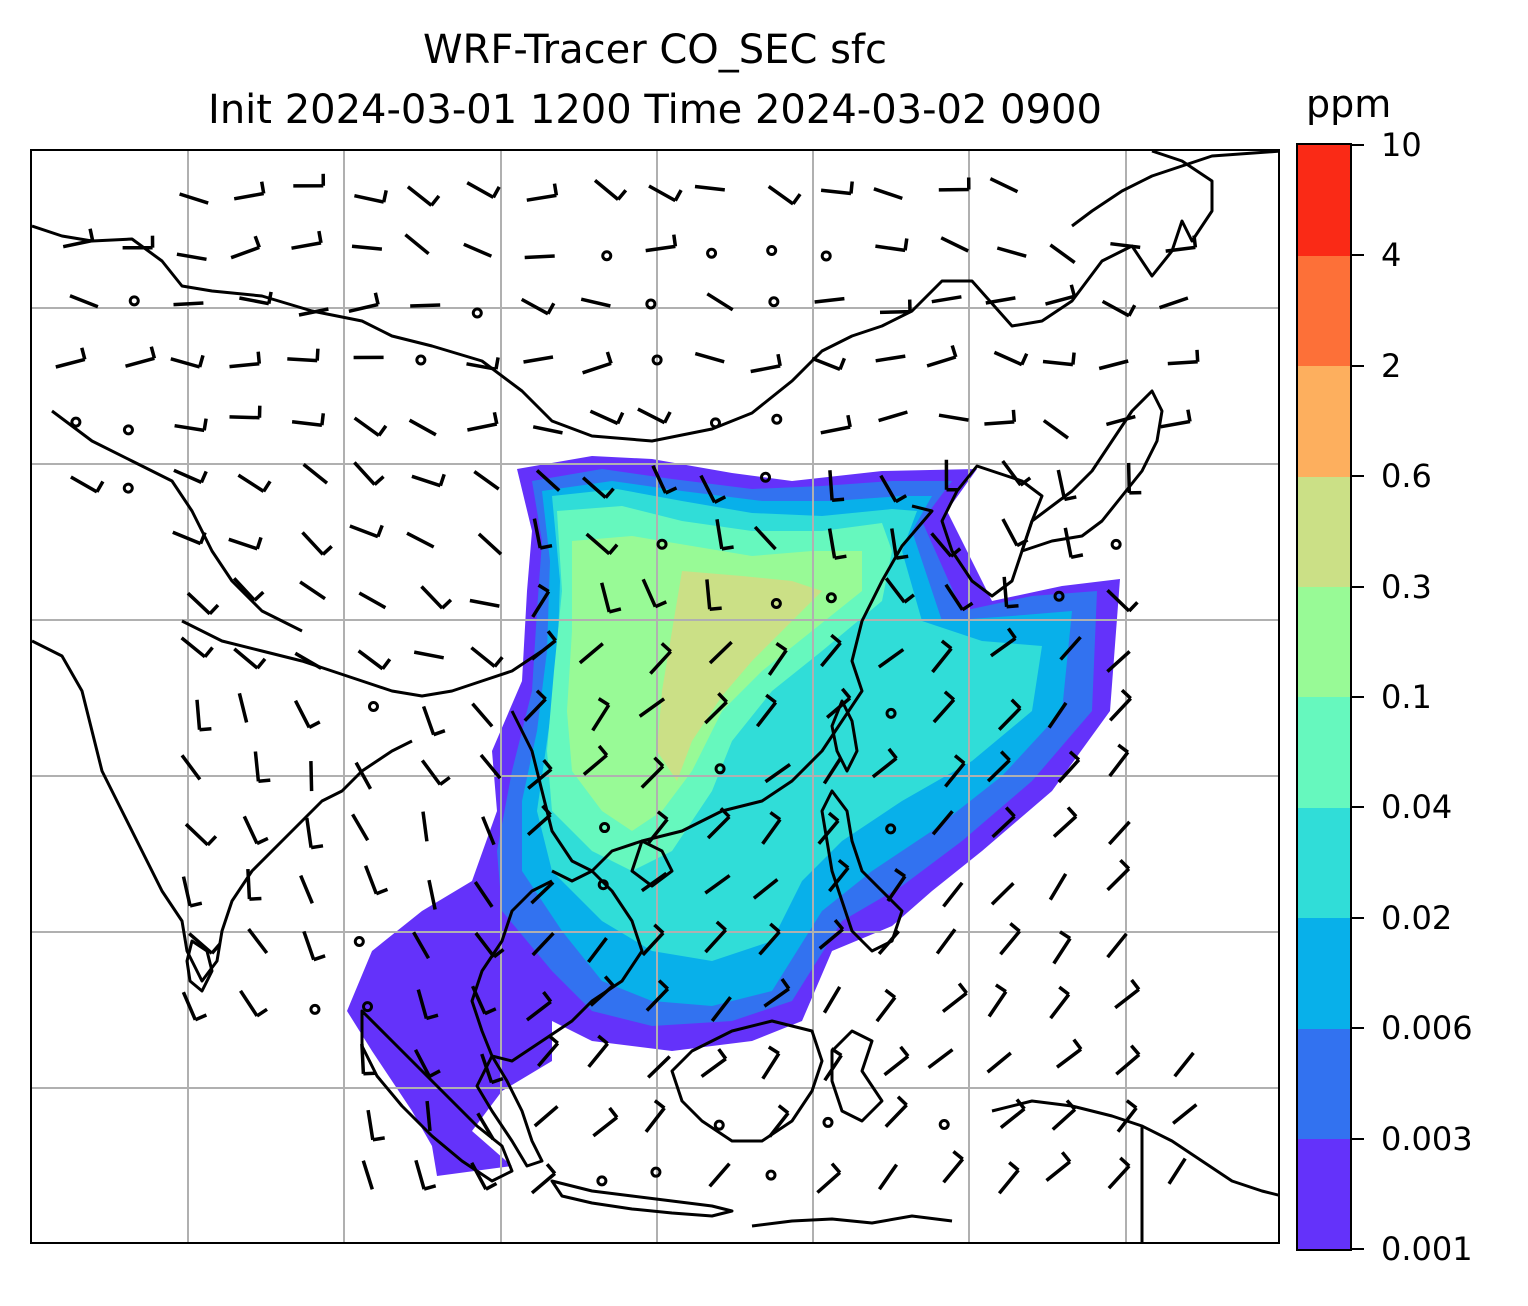 The width and height of the screenshot is (1528, 1306). I want to click on colorbar-tick-label: 0.6, so click(1406, 476).